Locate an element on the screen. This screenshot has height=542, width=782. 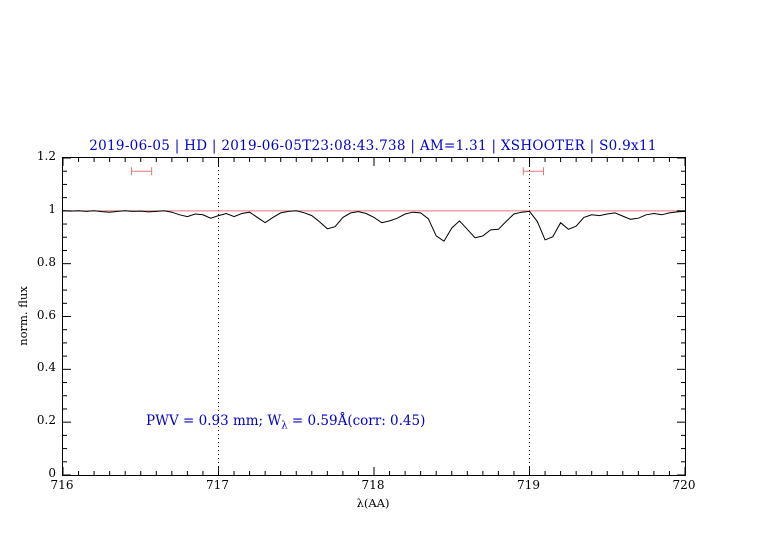
y-tick-label: 0.8 is located at coordinates (46, 261).